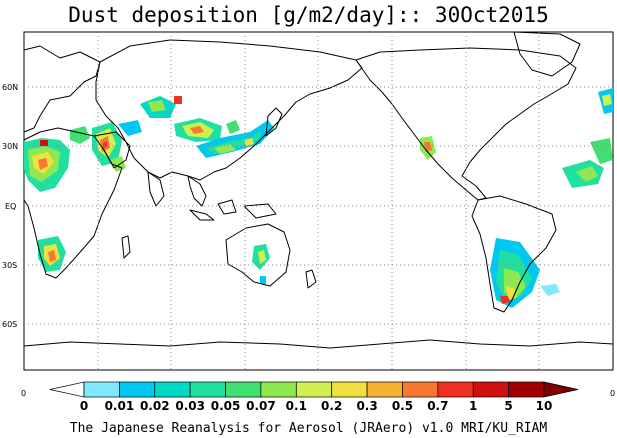  I want to click on colorbar-tick-label: 0.1, so click(296, 406).